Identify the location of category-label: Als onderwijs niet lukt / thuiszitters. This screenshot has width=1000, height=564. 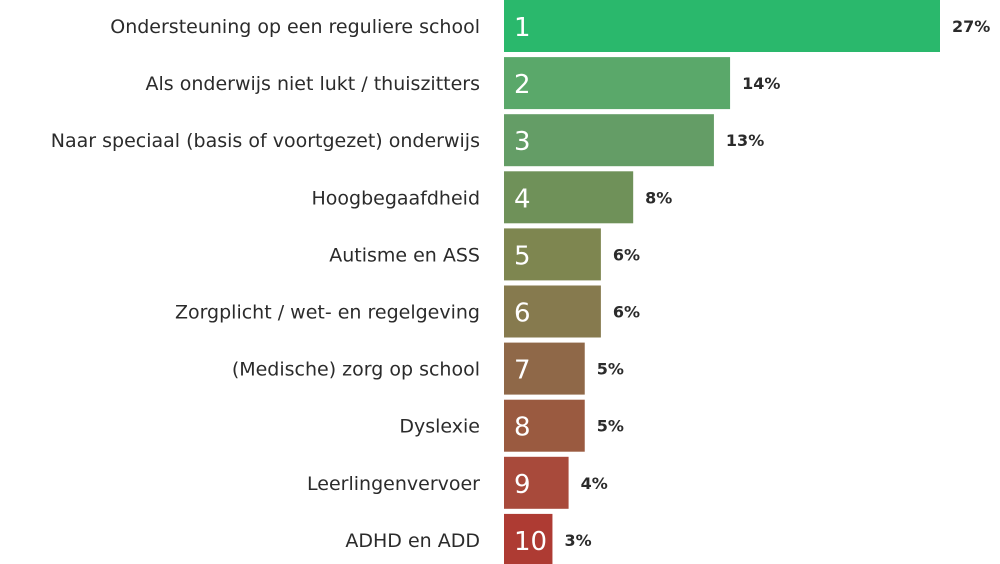
(313, 84).